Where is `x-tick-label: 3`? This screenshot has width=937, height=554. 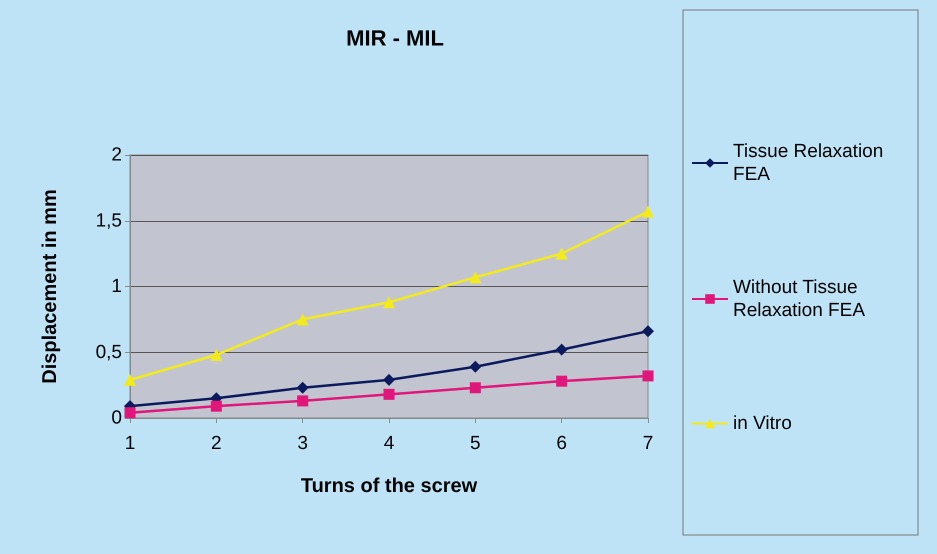
x-tick-label: 3 is located at coordinates (302, 443).